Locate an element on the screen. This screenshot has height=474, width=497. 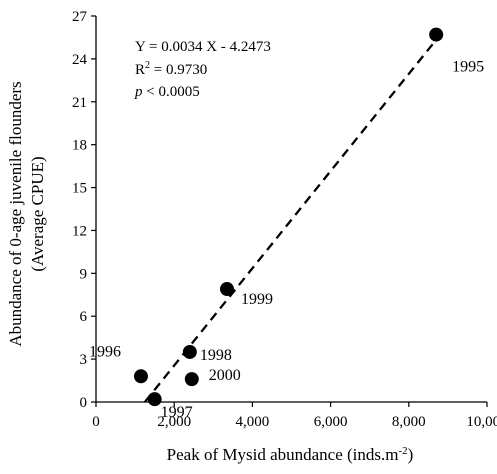
y-tick-label: 0 is located at coordinates (84, 403).